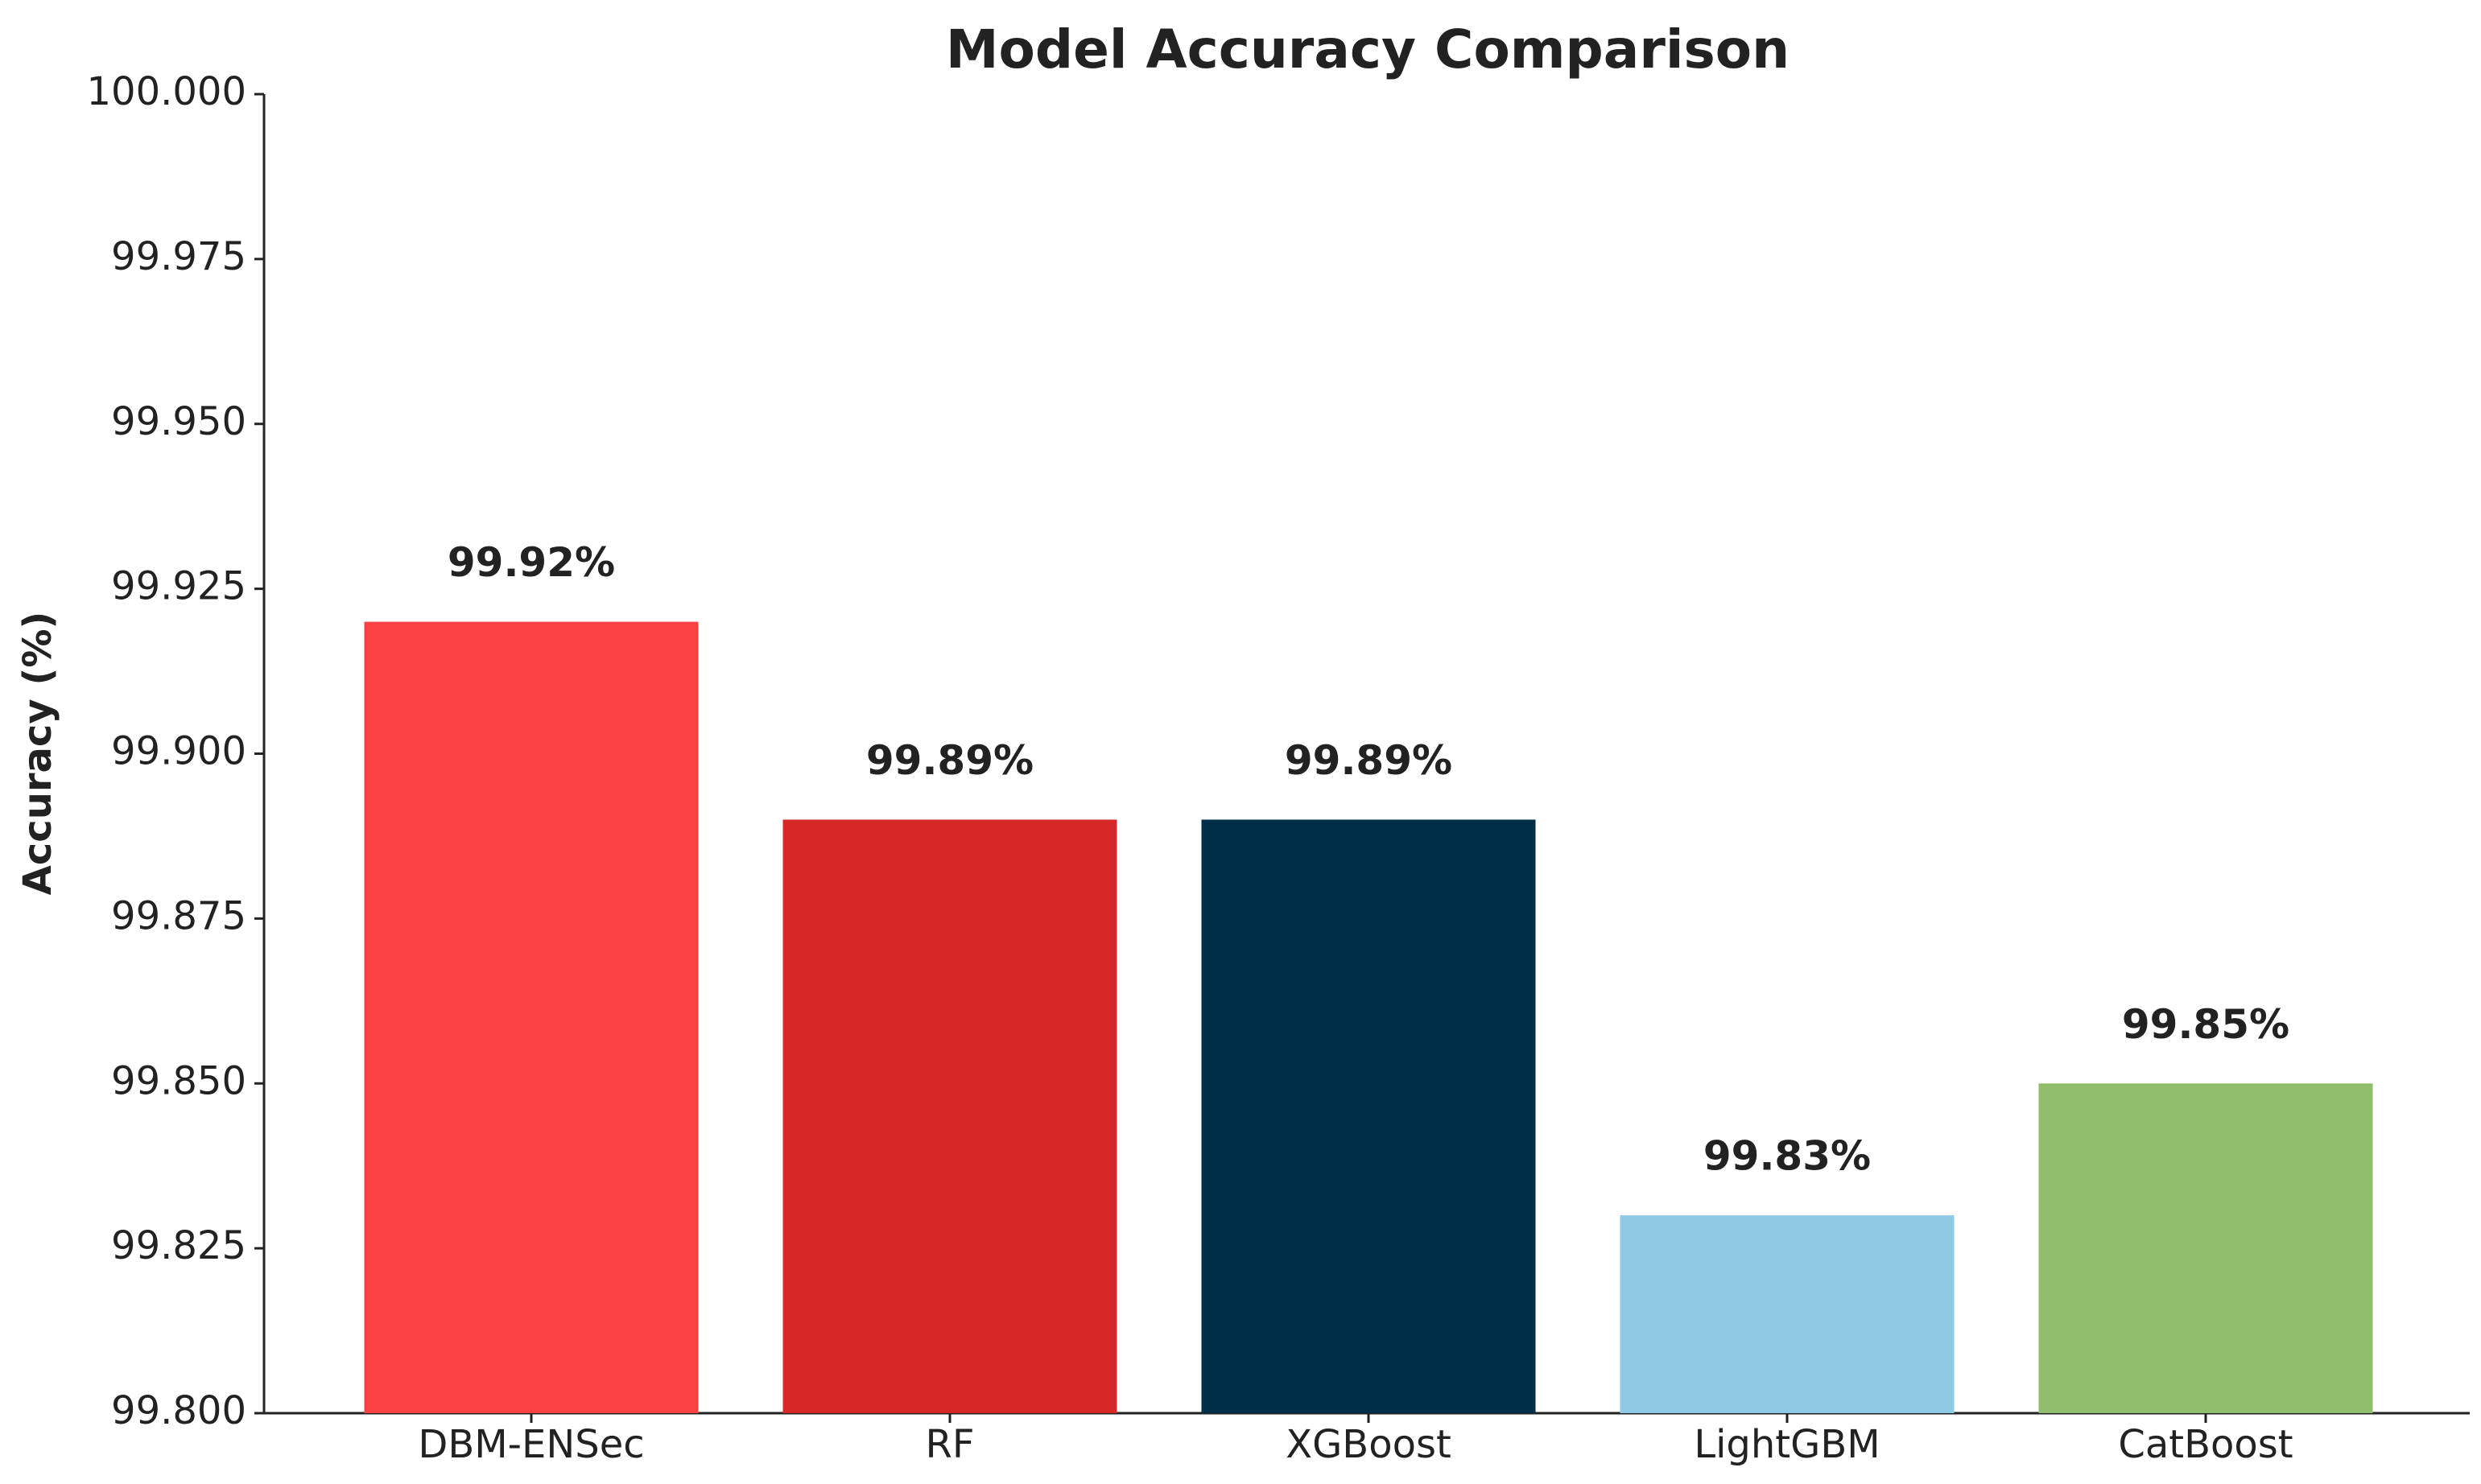 This screenshot has height=1484, width=2481. I want to click on y-axis-label: Accuracy (%), so click(37, 754).